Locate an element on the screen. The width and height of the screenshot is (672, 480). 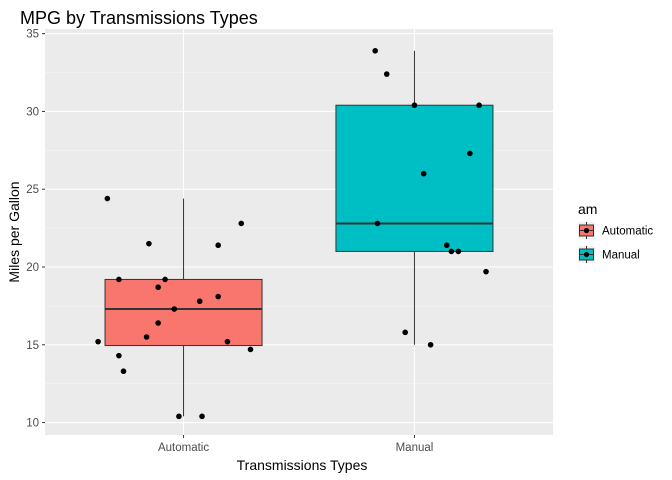
y-axis-title: Miles per Gallon is located at coordinates (14, 231).